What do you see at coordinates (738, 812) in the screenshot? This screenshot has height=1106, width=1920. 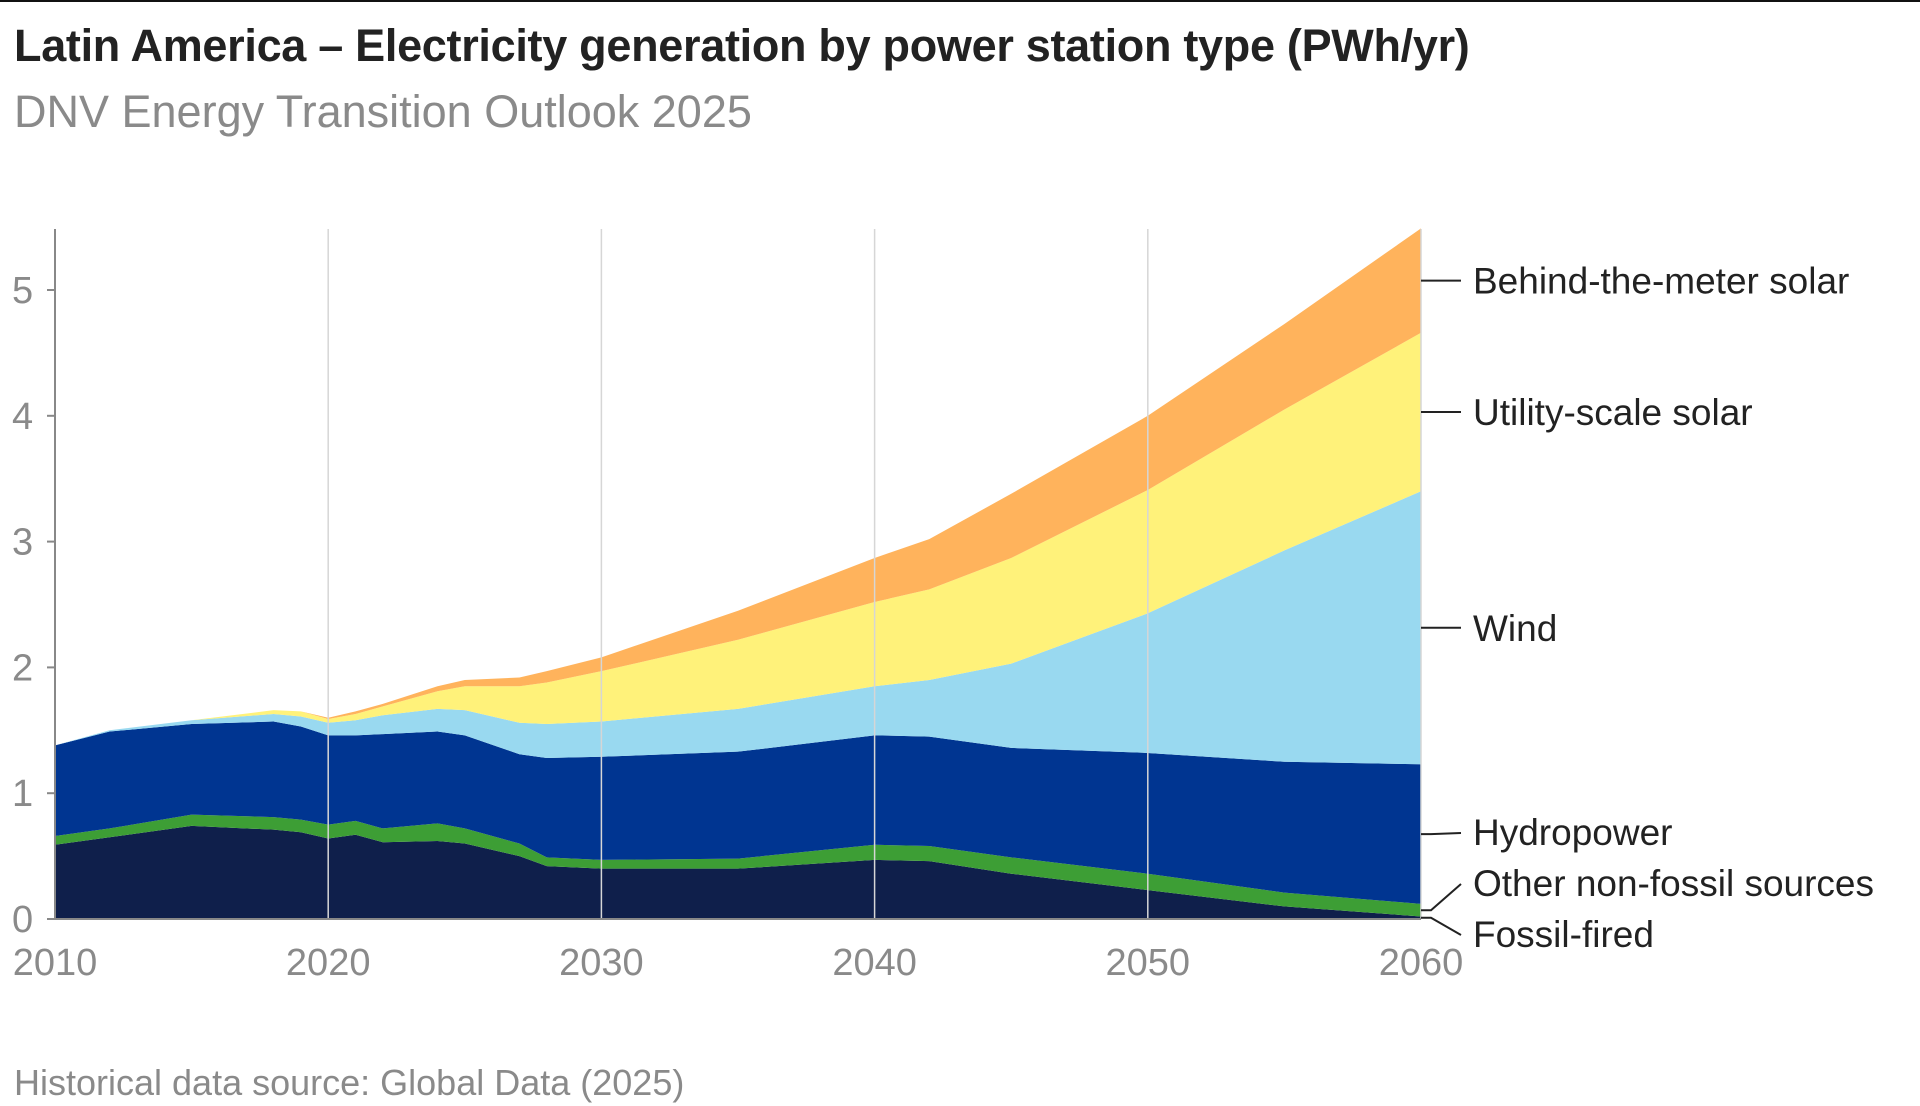 I see `area-hydropower` at bounding box center [738, 812].